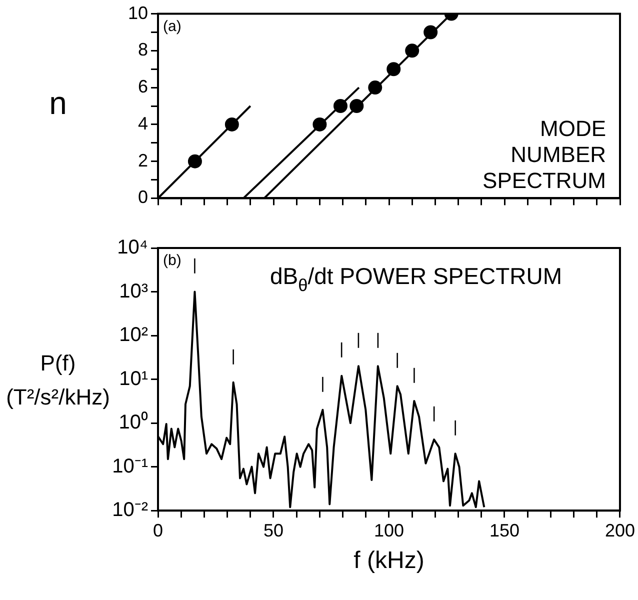  I want to click on y-tick-label: 10, so click(138, 12).